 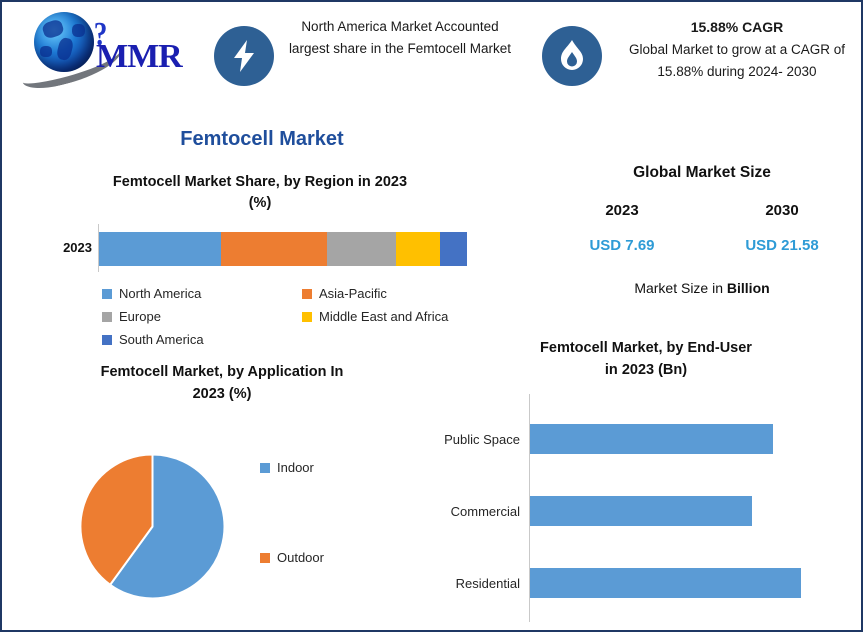 I want to click on region-category-label: 2023, so click(x=77, y=247).